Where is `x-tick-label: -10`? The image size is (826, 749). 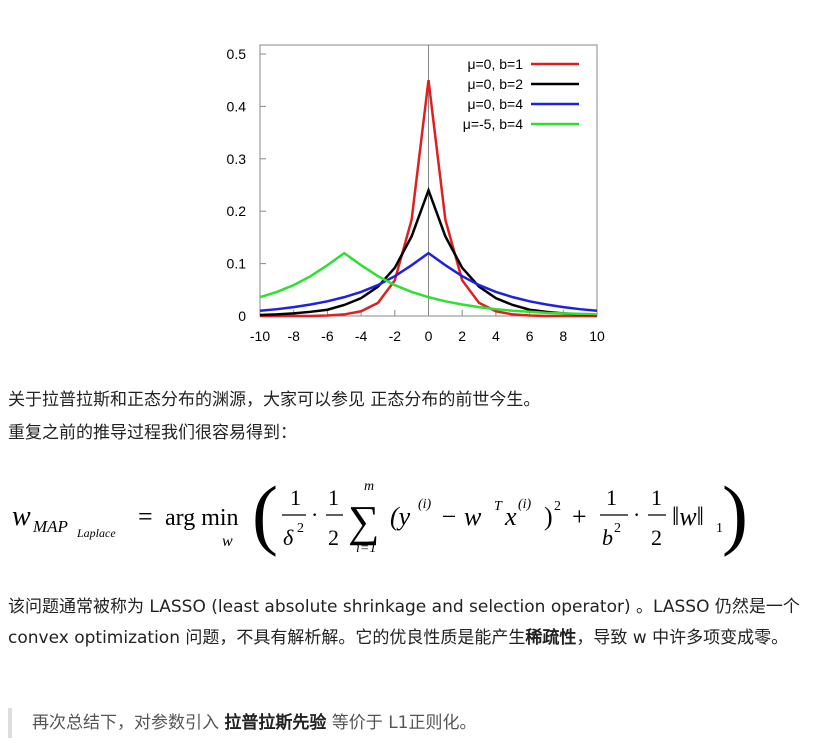
x-tick-label: -10 is located at coordinates (260, 336).